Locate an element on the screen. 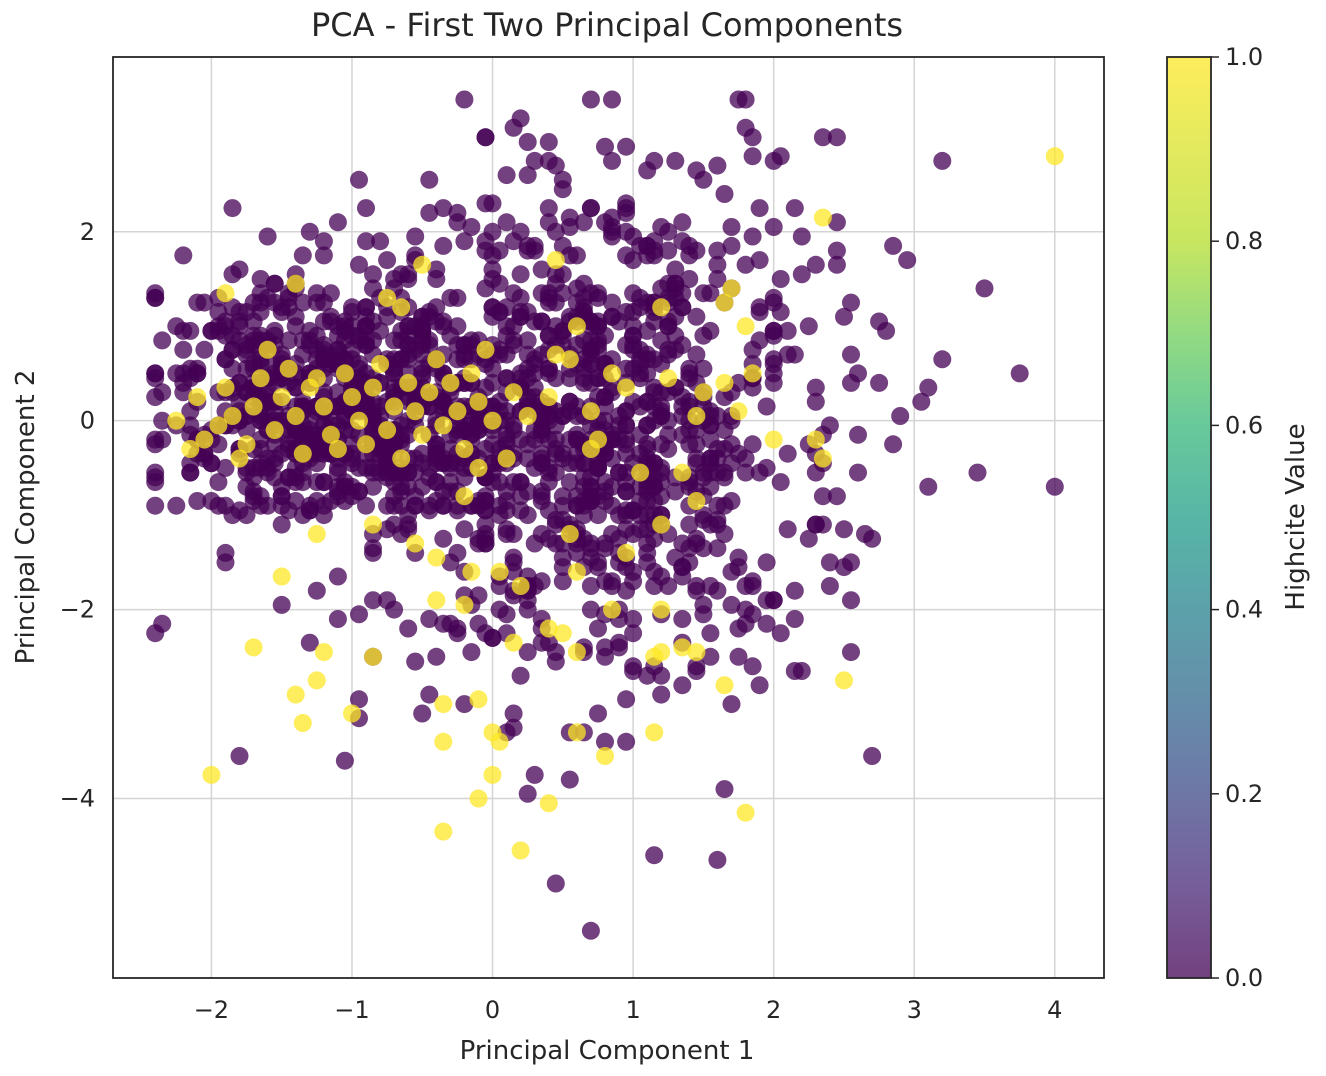 This screenshot has width=1326, height=1076. colorbar-tick-label: 0.0 is located at coordinates (1244, 978).